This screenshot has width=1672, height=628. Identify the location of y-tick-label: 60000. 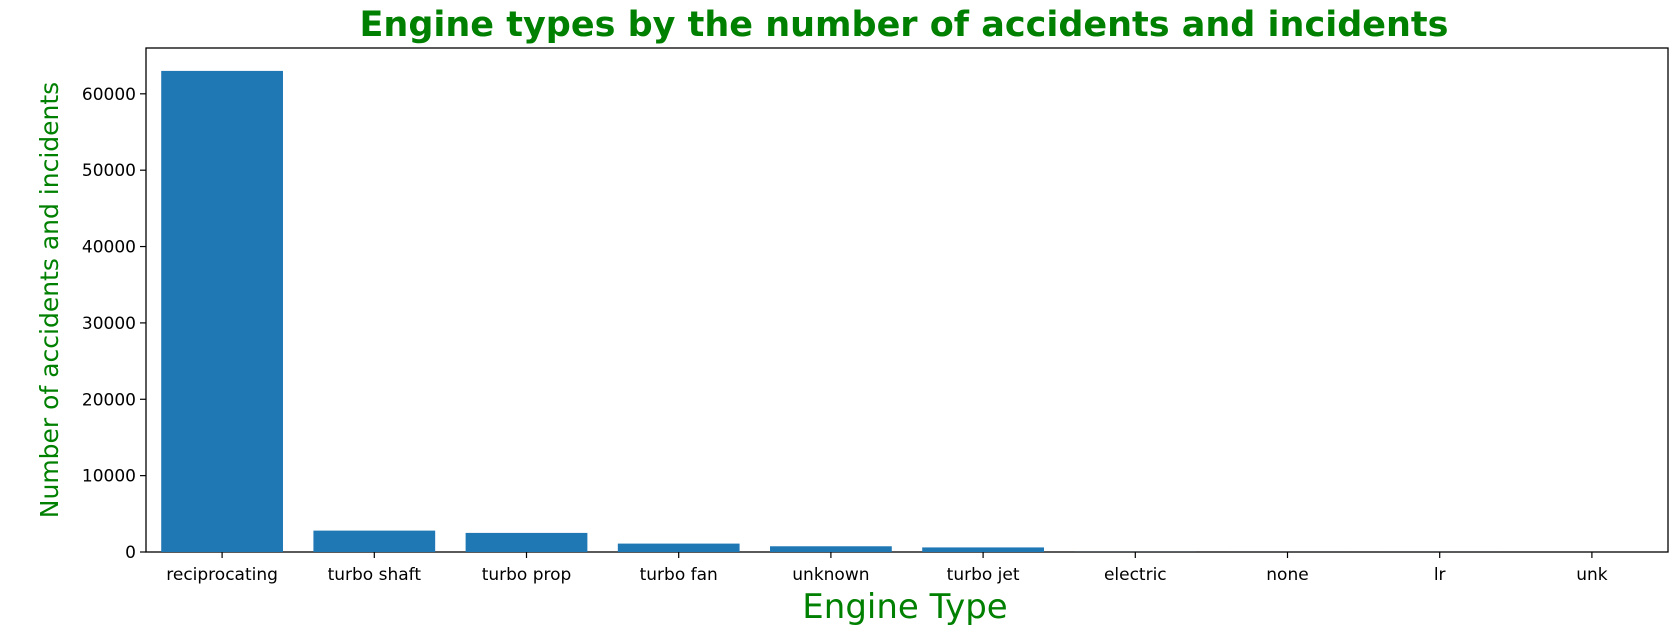
(109, 95).